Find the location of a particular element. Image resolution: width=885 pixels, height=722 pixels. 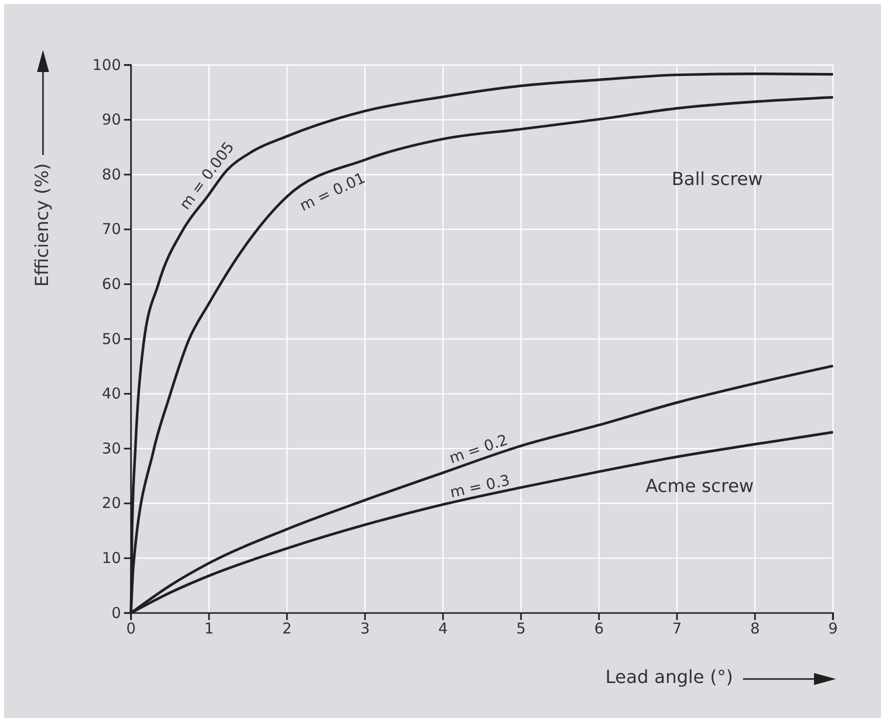

y-tick-label: 40 is located at coordinates (111, 393).